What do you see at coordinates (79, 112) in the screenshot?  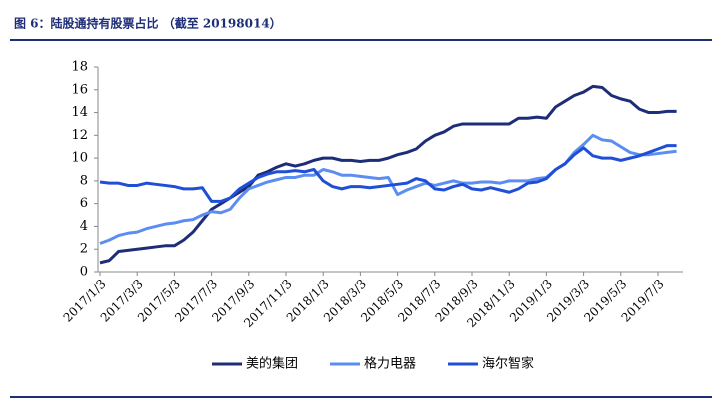 I see `y-tick-label: 14` at bounding box center [79, 112].